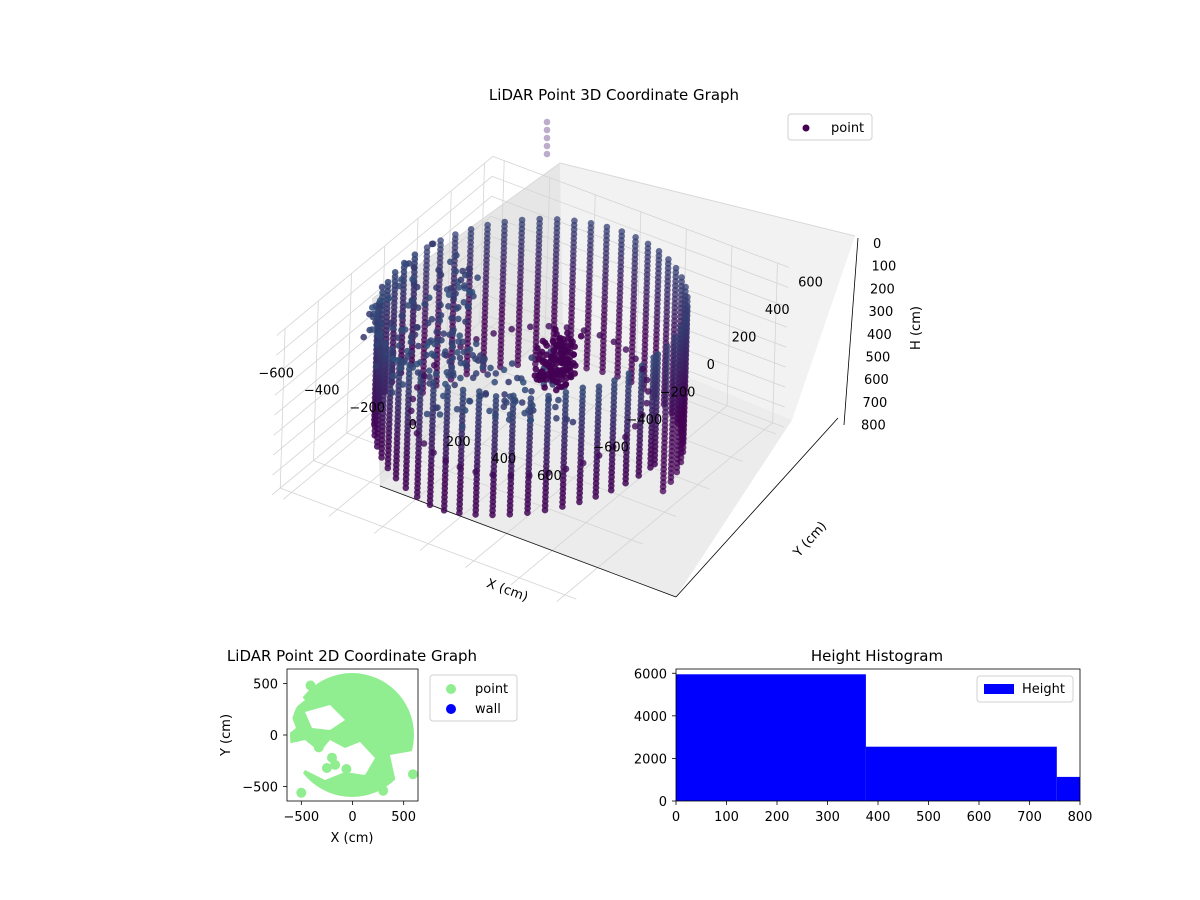 Image resolution: width=1200 pixels, height=900 pixels. Describe the element at coordinates (329, 751) in the screenshot. I see `ticks-2d: −500 0 500 500 0 −500` at that location.